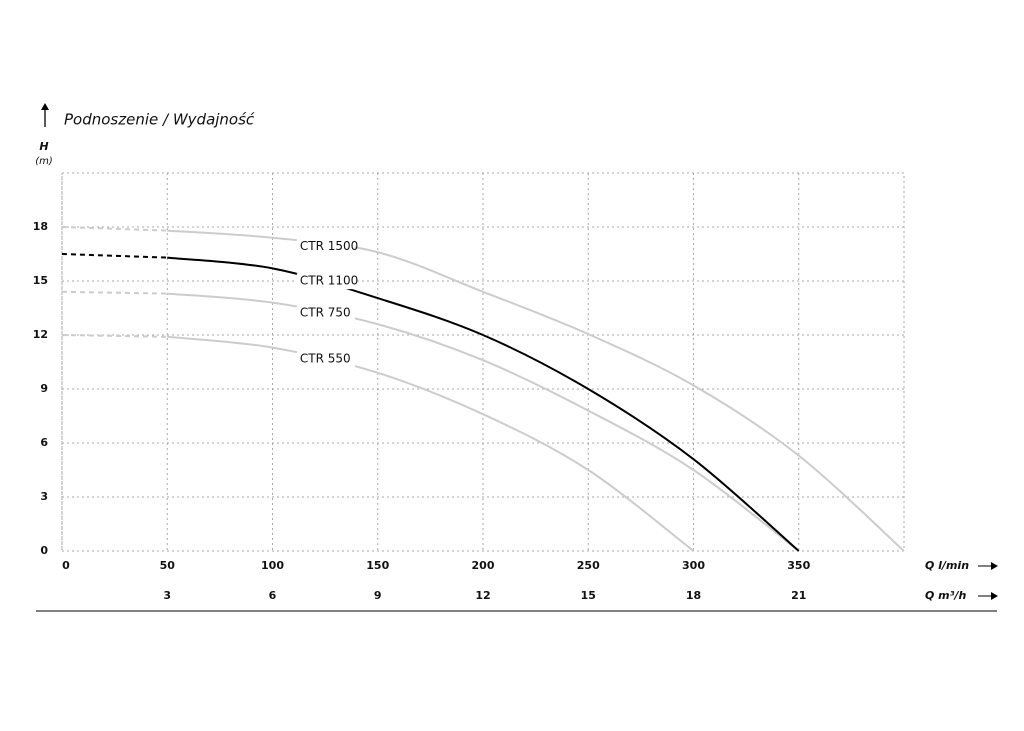 The height and width of the screenshot is (731, 1024). I want to click on series-label: CTR 1500, so click(329, 246).